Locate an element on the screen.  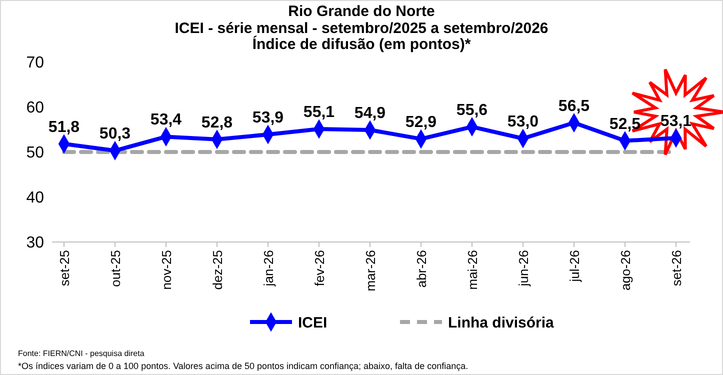
x-tick-label: jan-26 is located at coordinates (268, 269).